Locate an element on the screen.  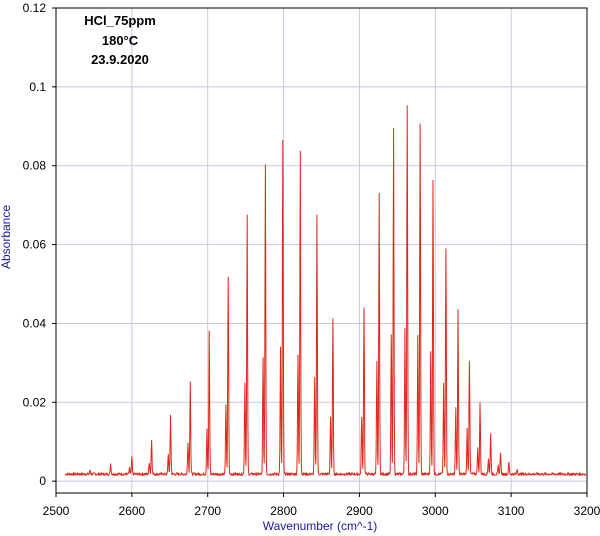
x-tick-labels: 2500 2600 2700 2800 2900 3000 3100 3200 is located at coordinates (321, 511).